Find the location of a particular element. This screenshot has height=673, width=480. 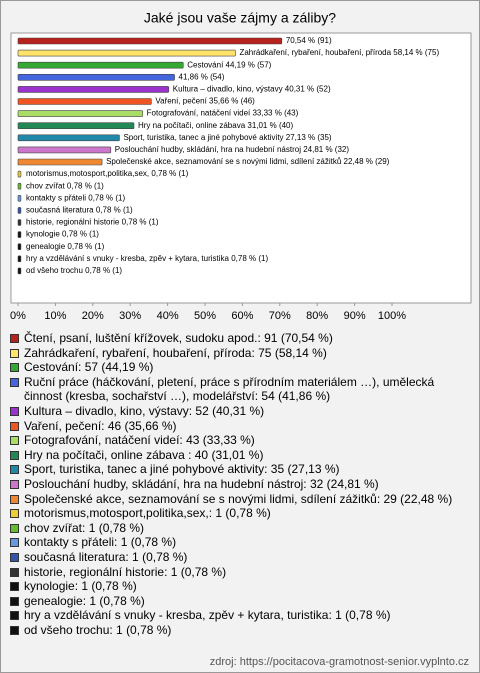

x-tick-label: 70% is located at coordinates (280, 316).